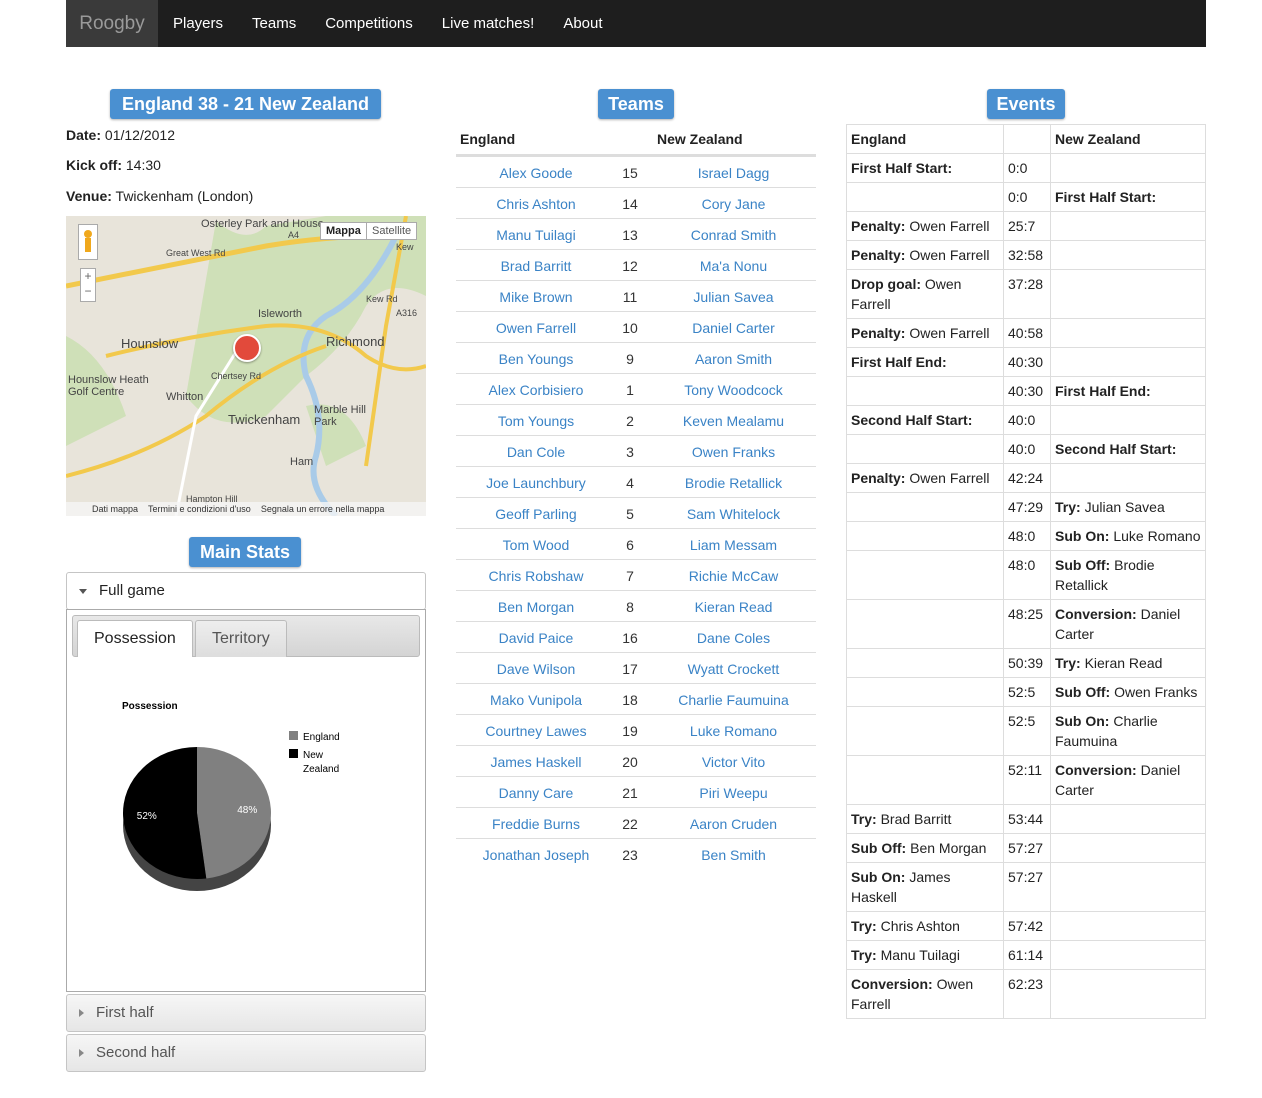  Describe the element at coordinates (536, 204) in the screenshot. I see `player-link: Chris Ashton` at that location.